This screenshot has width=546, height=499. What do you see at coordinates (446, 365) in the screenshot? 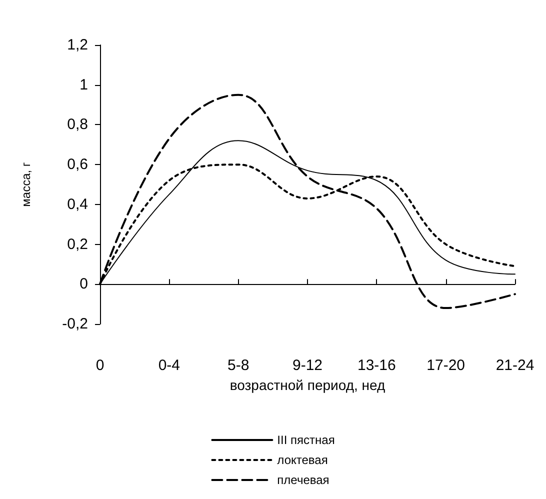
I see `x-tick-label: 17-20` at bounding box center [446, 365].